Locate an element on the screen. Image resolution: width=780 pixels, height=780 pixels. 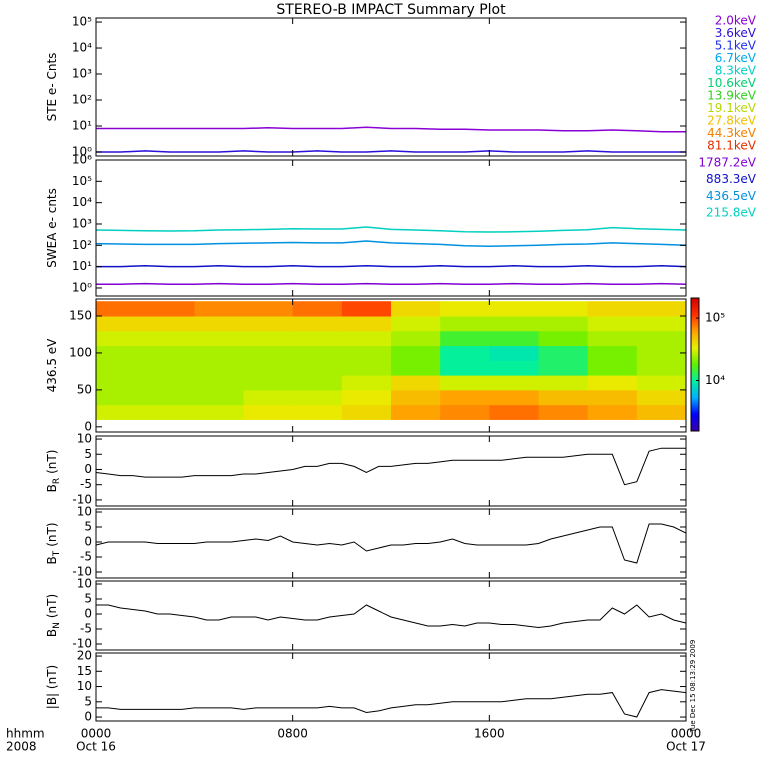
y-axis-label: BN (nT) is located at coordinates (53, 615).